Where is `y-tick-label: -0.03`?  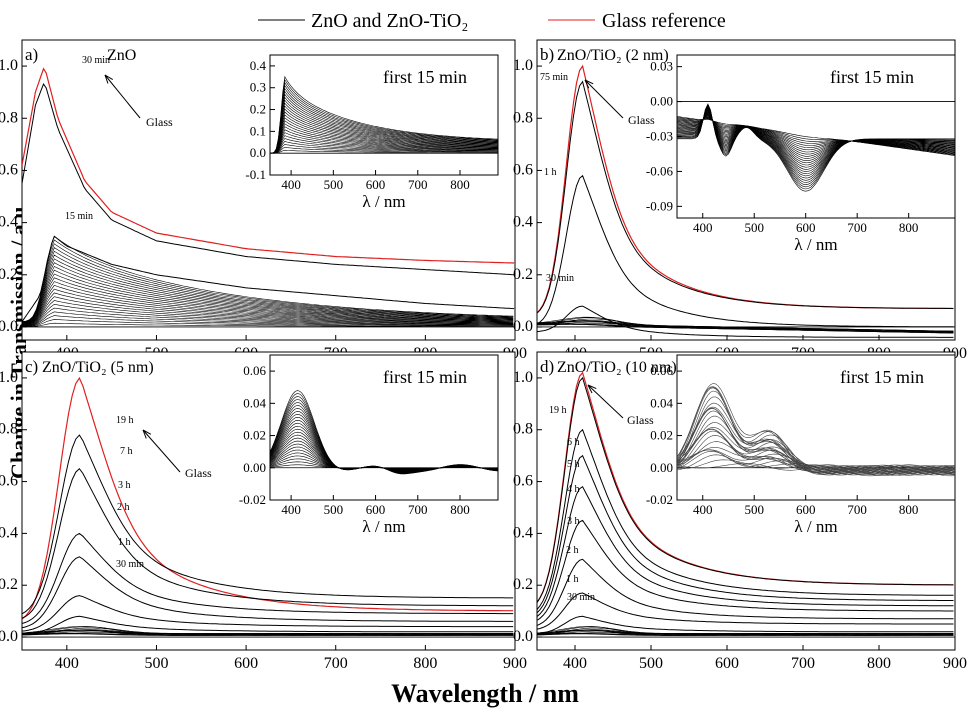
y-tick-label: -0.03 is located at coordinates (659, 136).